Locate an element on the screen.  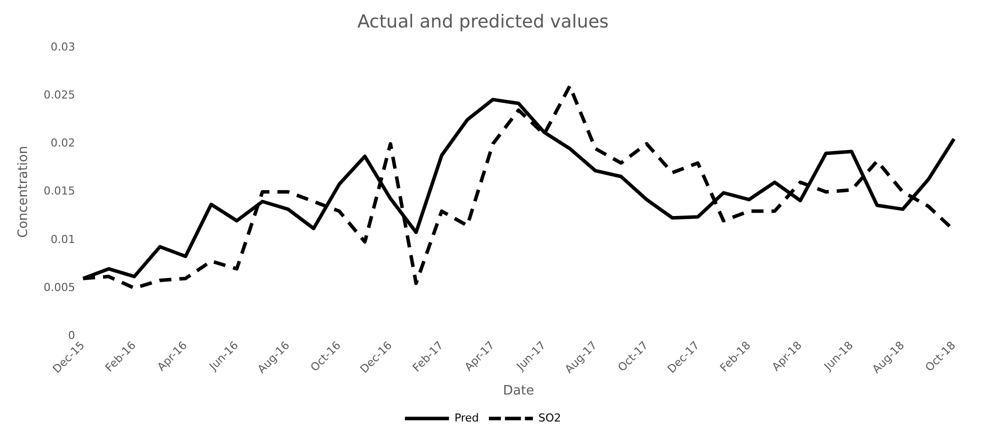
x-axis-title: Date is located at coordinates (518, 391).